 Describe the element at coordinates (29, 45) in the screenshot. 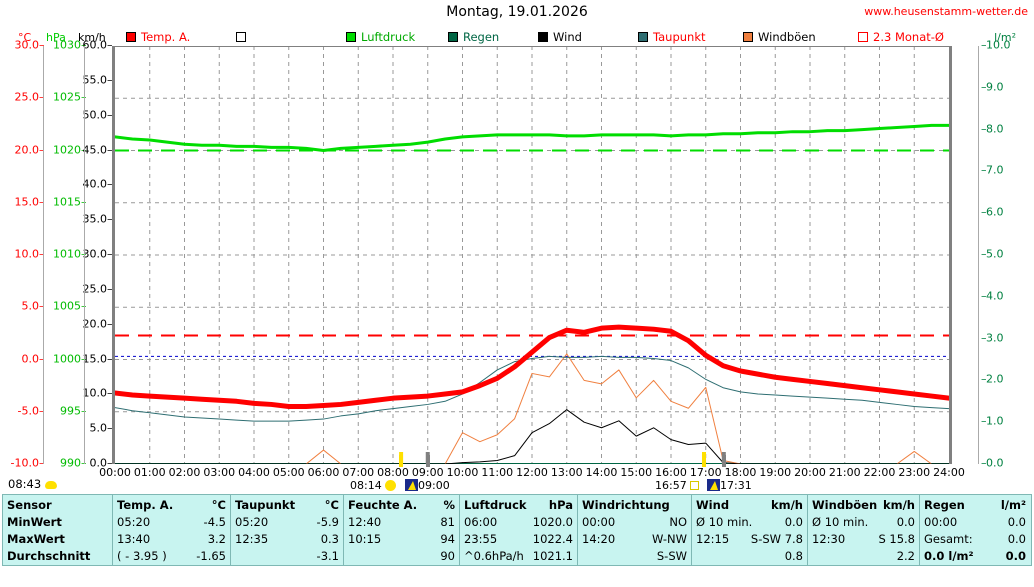

I see `axis-tick: 30.0–` at that location.